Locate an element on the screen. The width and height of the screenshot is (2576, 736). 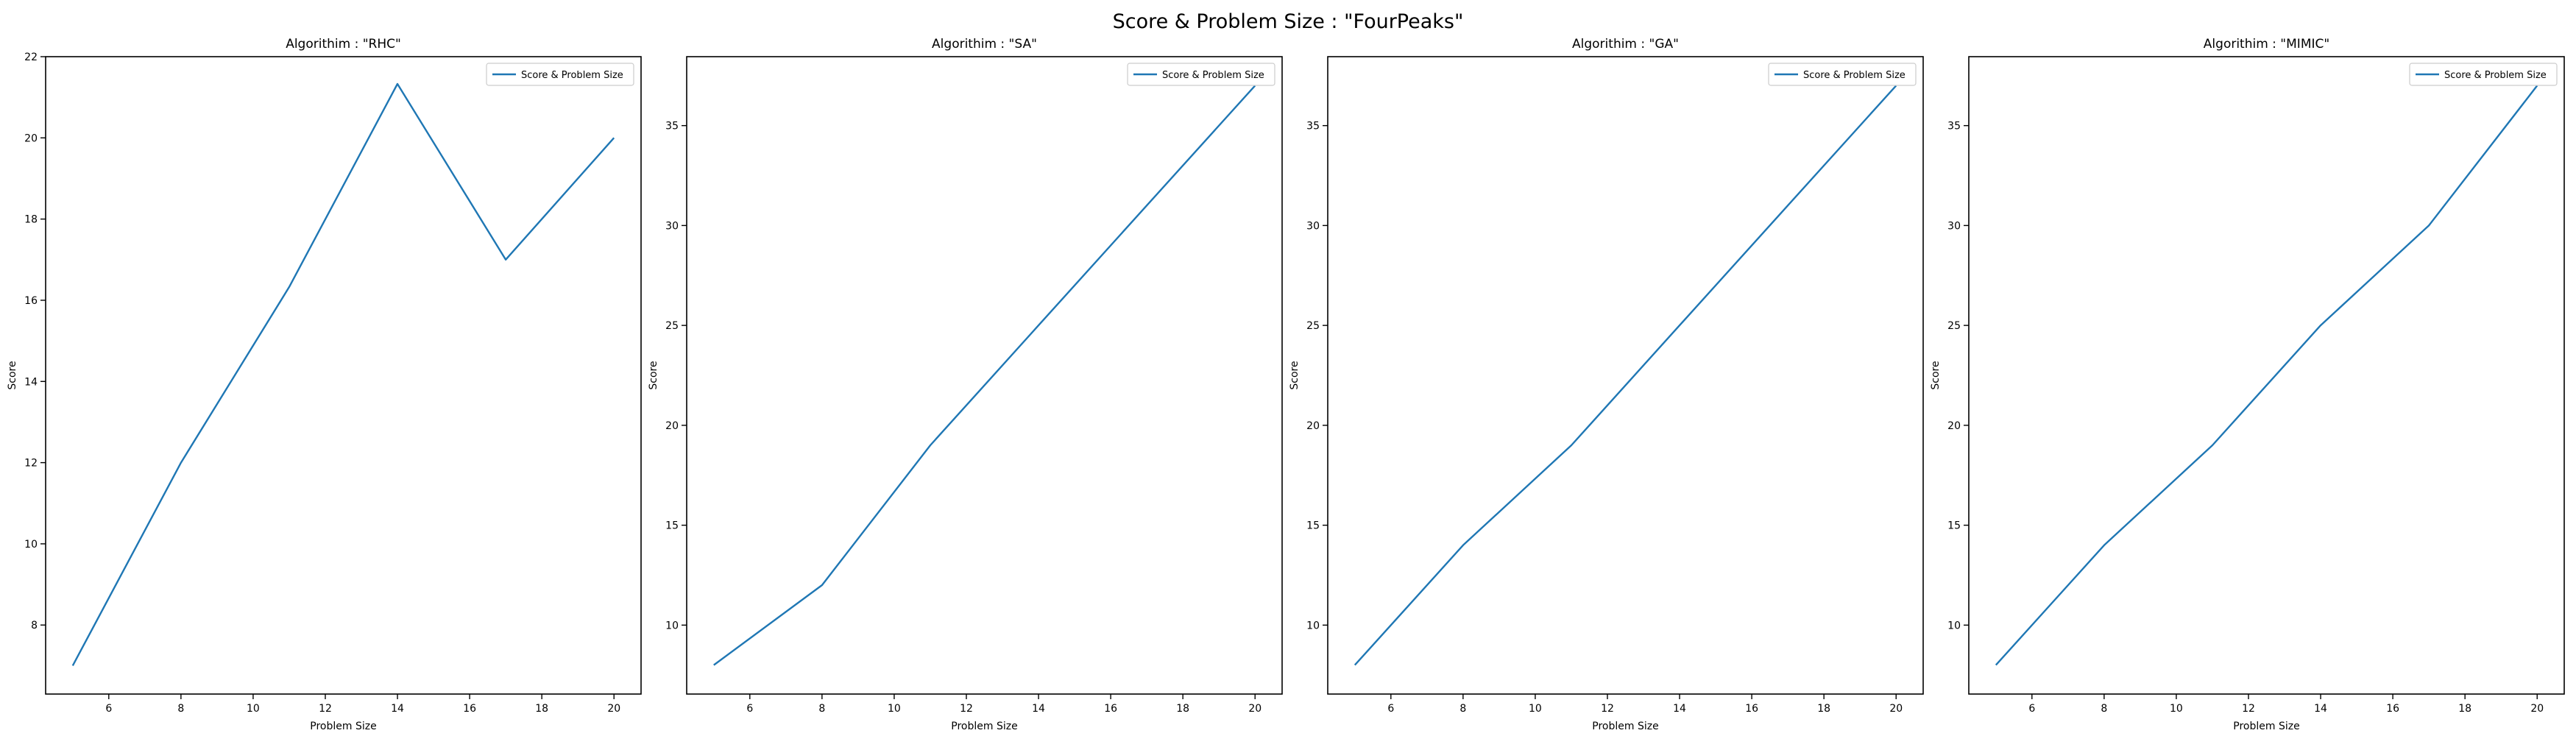
chart-title: Algorithim : "GA" is located at coordinates (1625, 44).